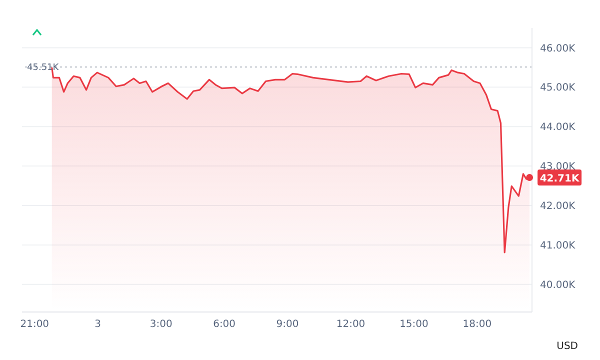 The image size is (600, 360). Describe the element at coordinates (351, 324) in the screenshot. I see `x-tick-label: 12:00` at that location.